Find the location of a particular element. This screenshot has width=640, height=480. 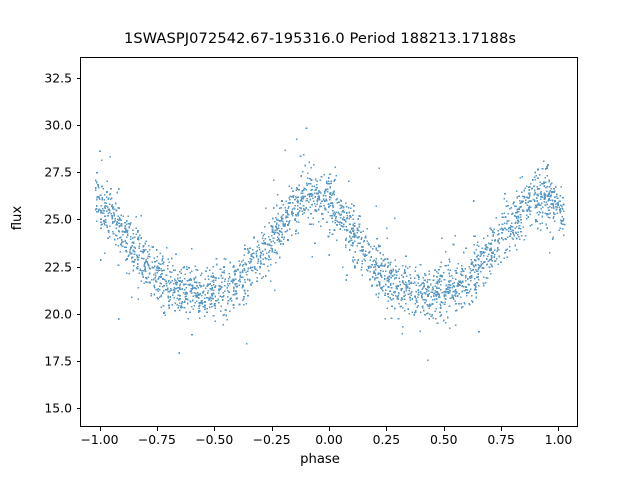

x-tick-label: 0.50 is located at coordinates (443, 439).